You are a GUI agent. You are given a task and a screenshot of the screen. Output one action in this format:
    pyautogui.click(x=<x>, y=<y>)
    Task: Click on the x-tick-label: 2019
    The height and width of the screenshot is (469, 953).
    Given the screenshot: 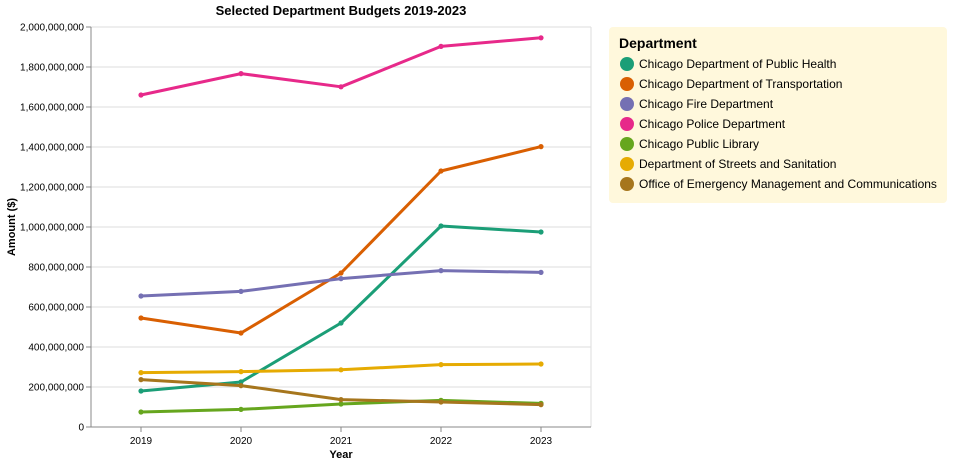 What is the action you would take?
    pyautogui.click(x=141, y=441)
    